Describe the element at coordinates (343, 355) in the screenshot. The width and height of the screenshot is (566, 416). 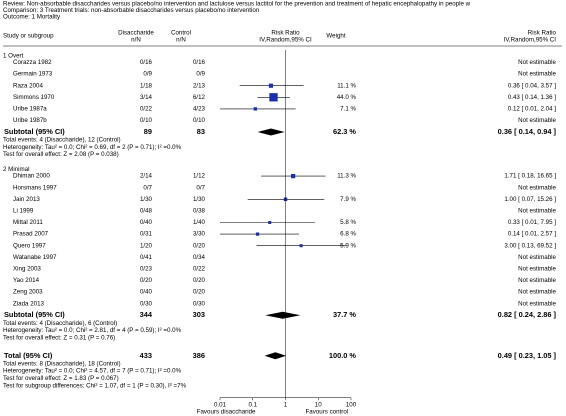
I see `weight: 100.0 %` at that location.